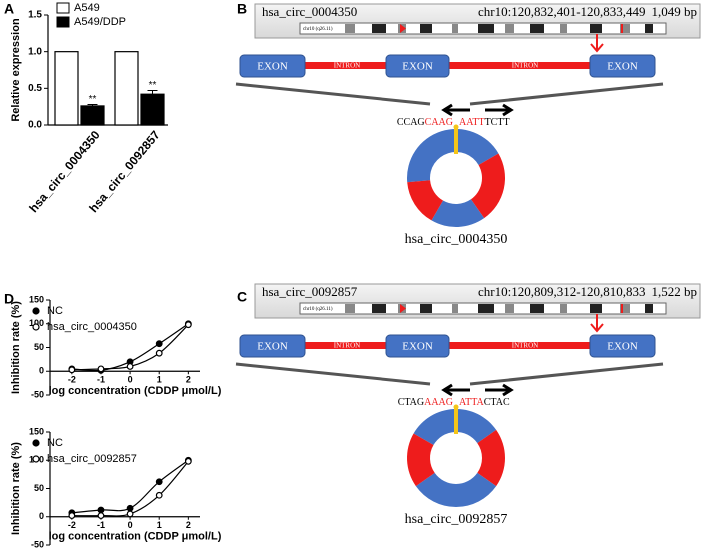 The height and width of the screenshot is (548, 709). What do you see at coordinates (456, 239) in the screenshot?
I see `circrna-label: hsa_circ_0004350` at bounding box center [456, 239].